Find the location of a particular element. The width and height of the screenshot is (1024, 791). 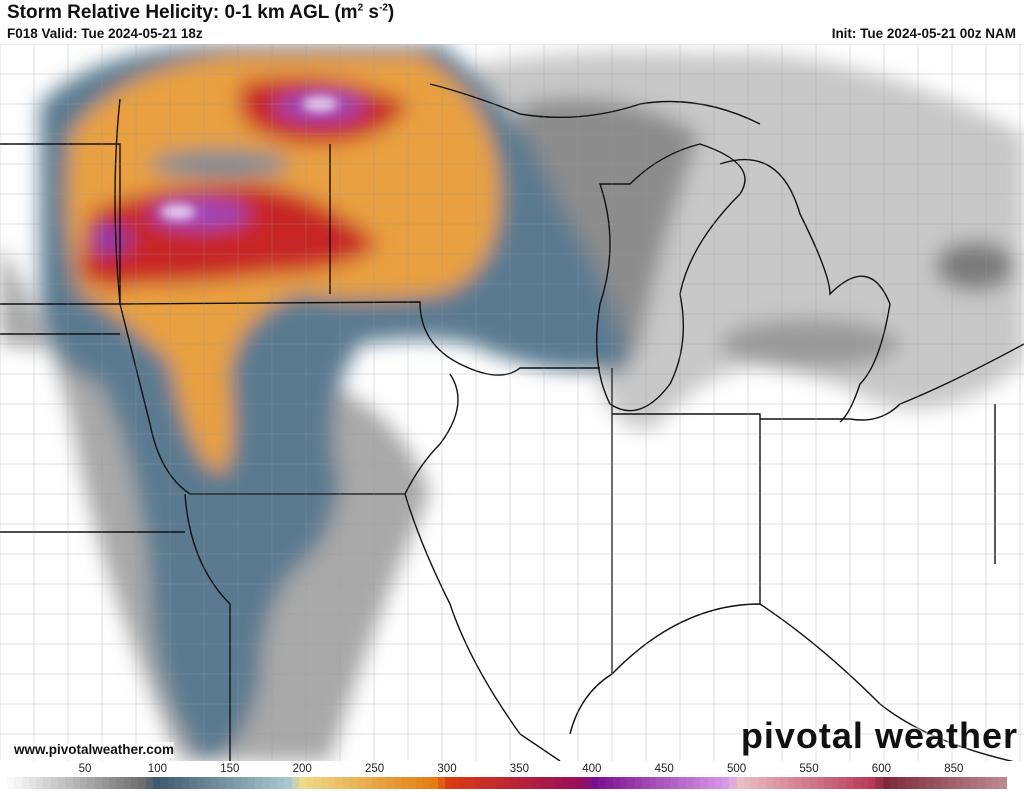

colorbar-label: 50 is located at coordinates (85, 769).